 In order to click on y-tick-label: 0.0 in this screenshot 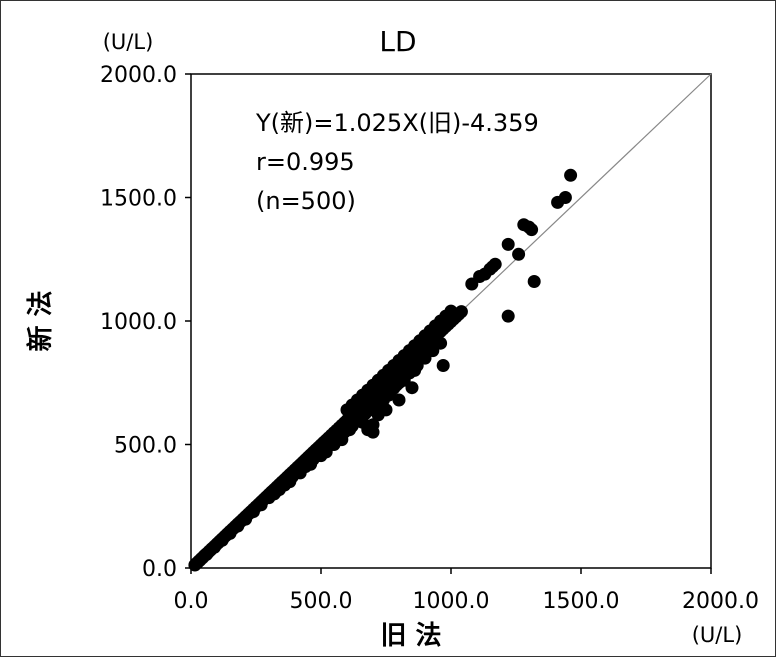, I will do `click(159, 569)`.